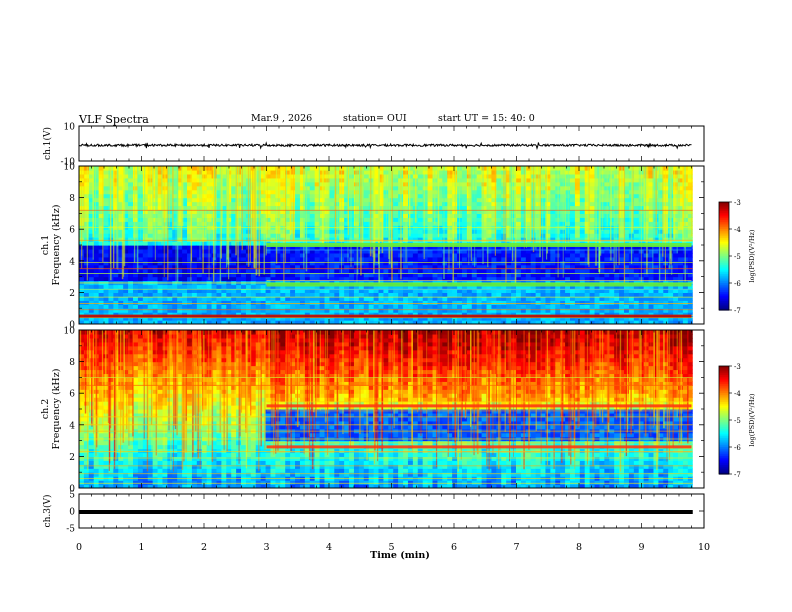  Describe the element at coordinates (641, 547) in the screenshot. I see `x-tick-label: 9` at that location.